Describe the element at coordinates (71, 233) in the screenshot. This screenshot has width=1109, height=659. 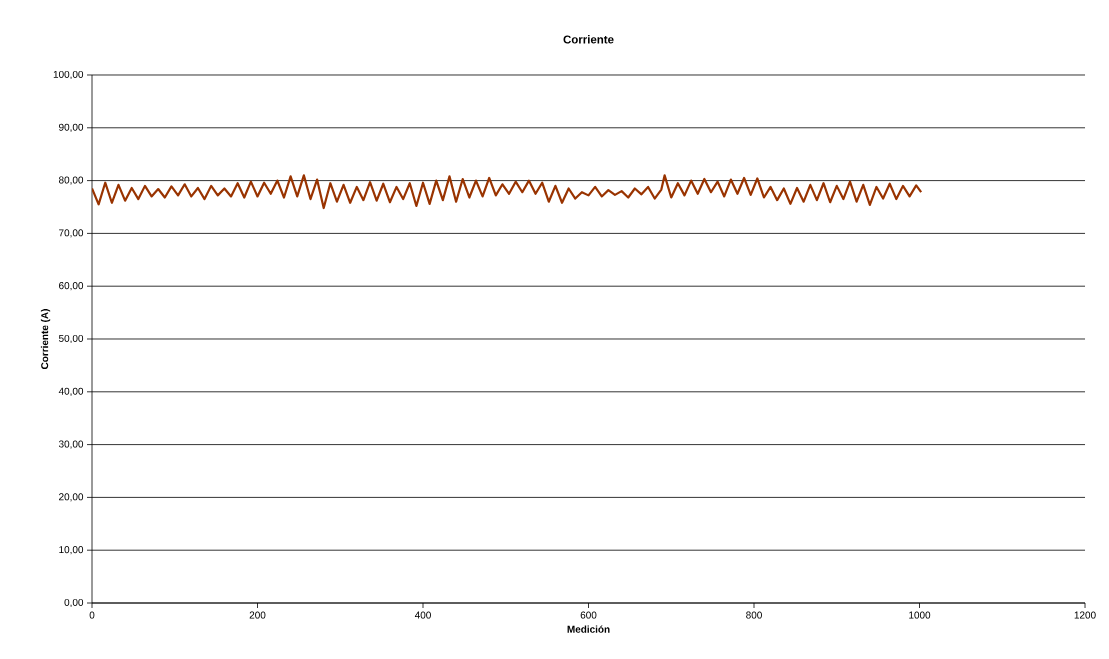
I see `y-tick-label: 70,00` at that location.